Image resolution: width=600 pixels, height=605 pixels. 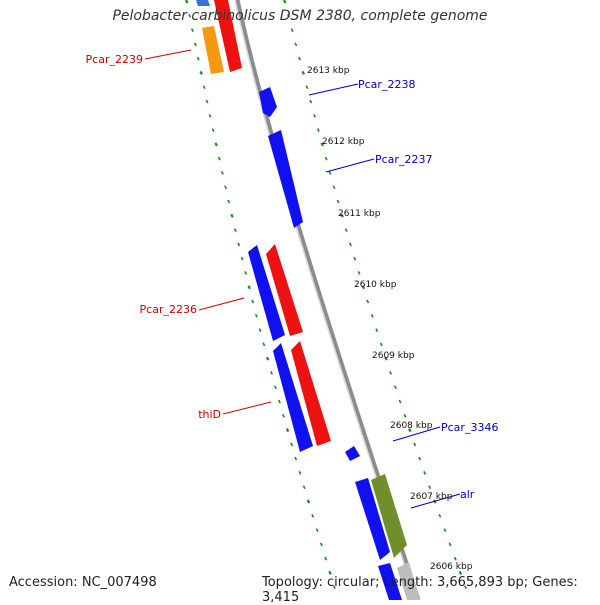 What do you see at coordinates (469, 427) in the screenshot?
I see `gene-label-pcar-3346: Pcar_3346` at bounding box center [469, 427].